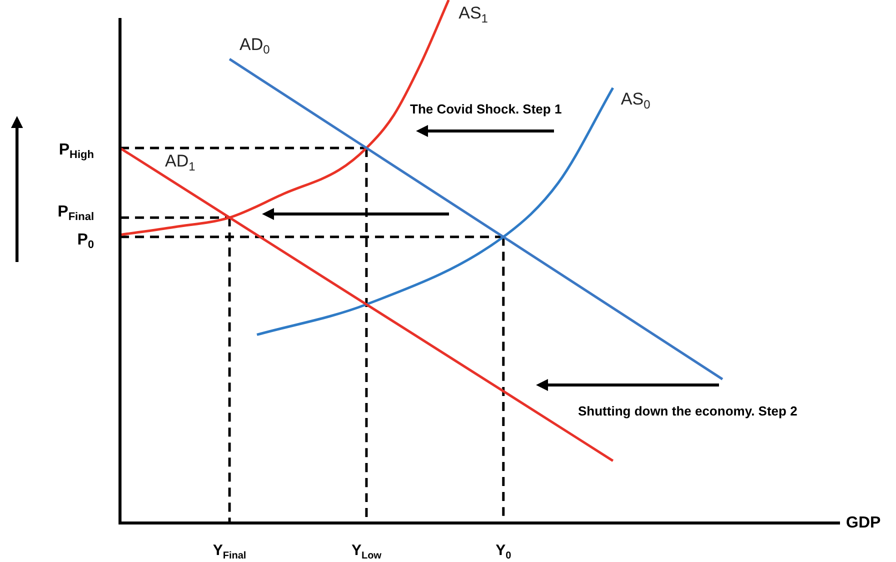  What do you see at coordinates (688, 411) in the screenshot?
I see `annotation: Shutting down the economy. Step 2` at bounding box center [688, 411].